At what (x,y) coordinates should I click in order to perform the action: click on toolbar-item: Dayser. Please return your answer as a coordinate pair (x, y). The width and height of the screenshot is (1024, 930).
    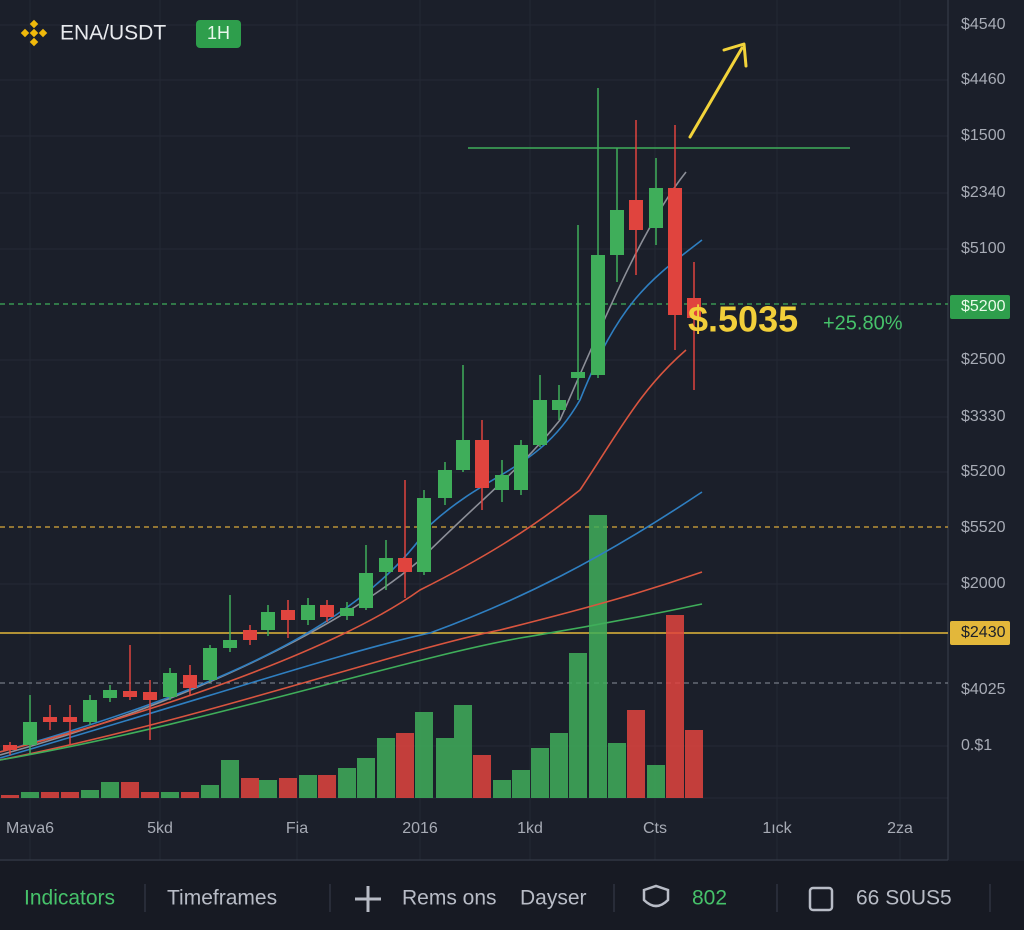
    Looking at the image, I should click on (553, 898).